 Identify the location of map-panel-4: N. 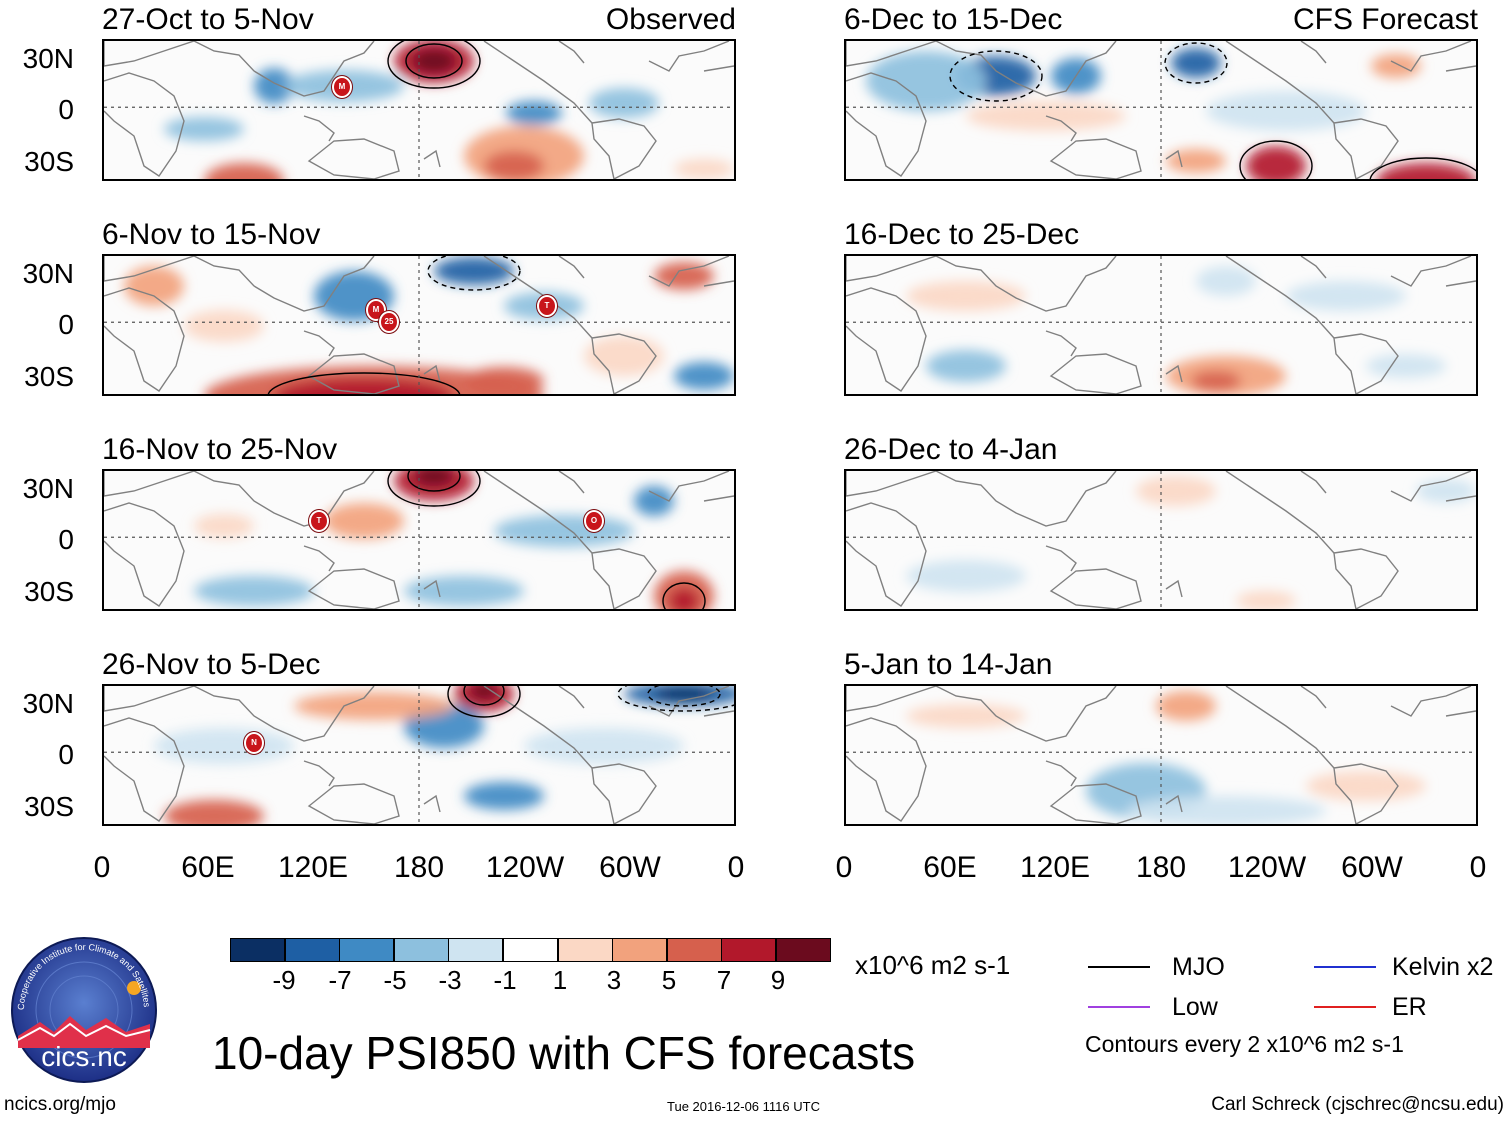
(419, 755).